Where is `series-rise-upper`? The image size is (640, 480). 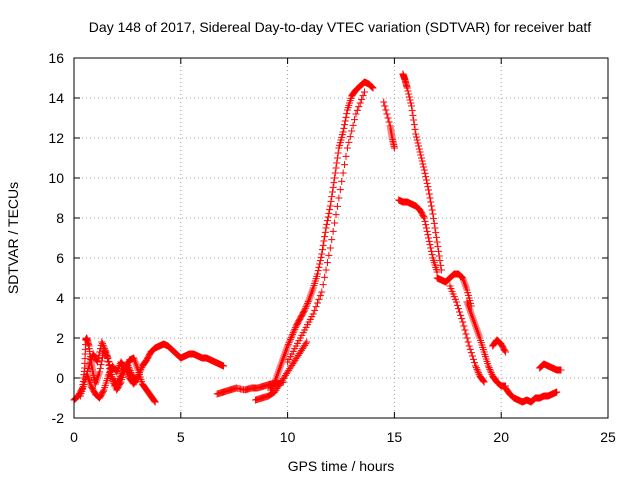
series-rise-upper is located at coordinates (326, 227).